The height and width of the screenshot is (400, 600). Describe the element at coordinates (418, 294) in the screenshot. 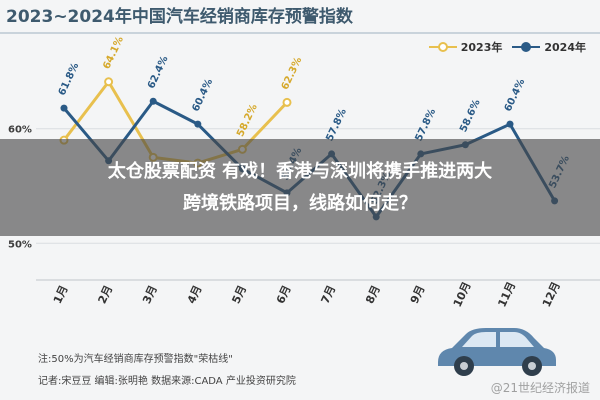

I see `x-tick-label: 9月` at that location.